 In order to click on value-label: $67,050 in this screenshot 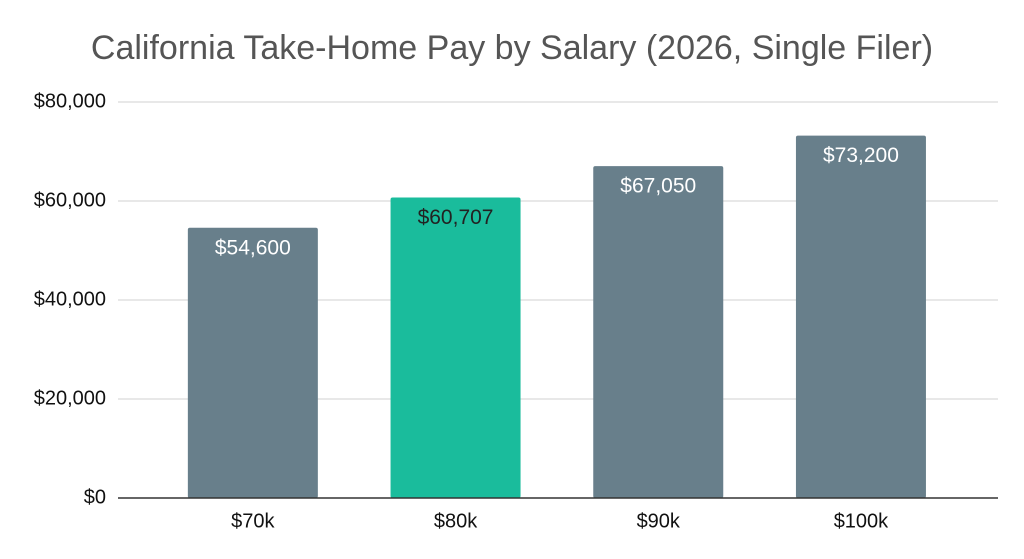, I will do `click(658, 186)`.